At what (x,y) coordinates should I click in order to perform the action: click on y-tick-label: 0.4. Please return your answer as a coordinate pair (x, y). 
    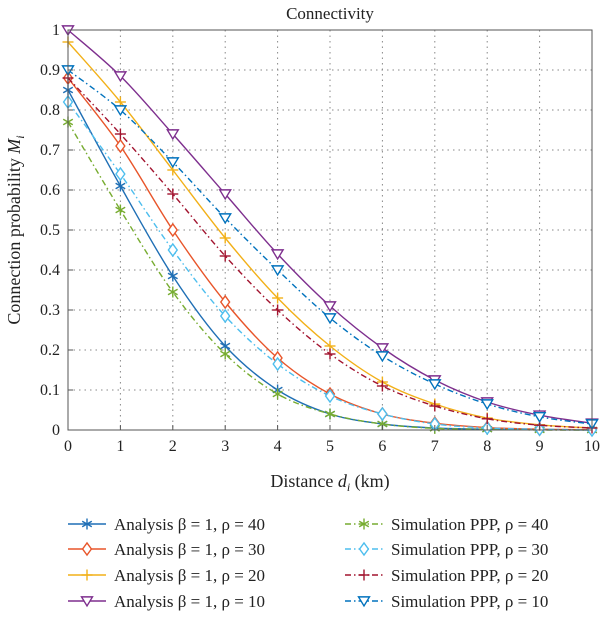
    Looking at the image, I should click on (50, 270).